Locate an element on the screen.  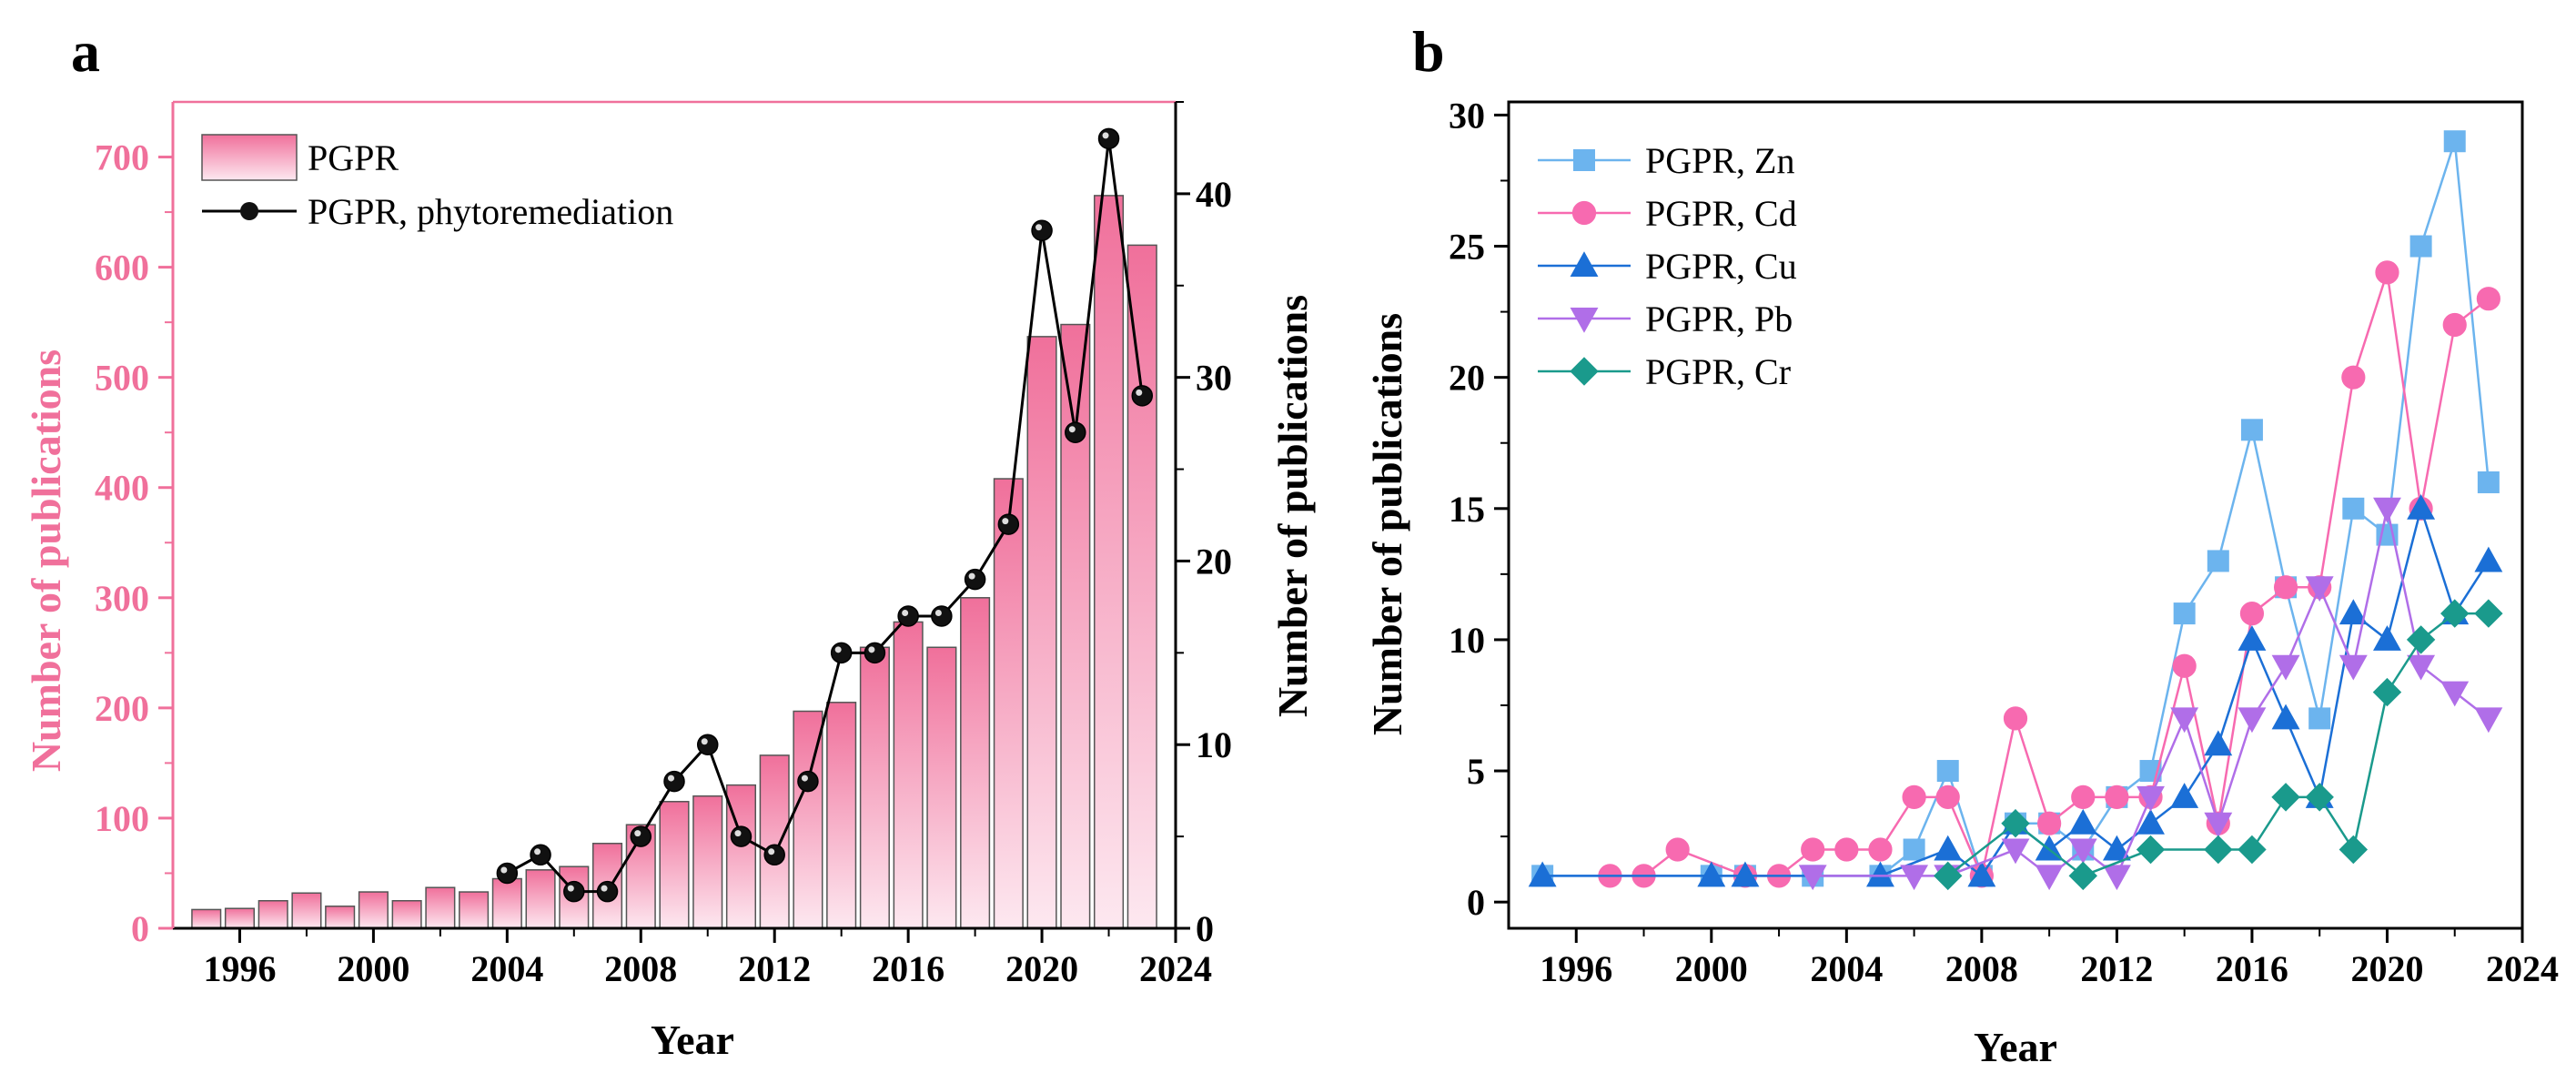
point-pgpr-cd-2012 is located at coordinates (2117, 796).